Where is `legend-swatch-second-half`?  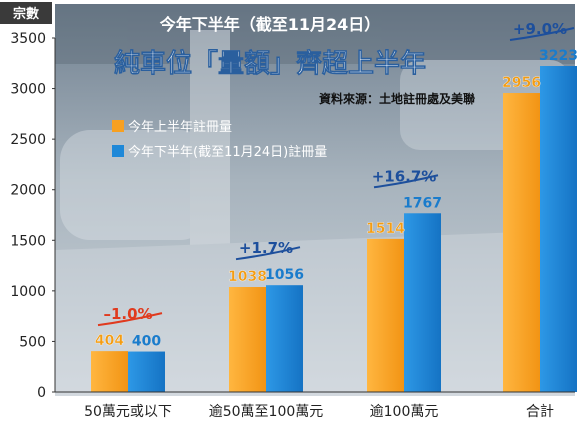
legend-swatch-second-half is located at coordinates (118, 151).